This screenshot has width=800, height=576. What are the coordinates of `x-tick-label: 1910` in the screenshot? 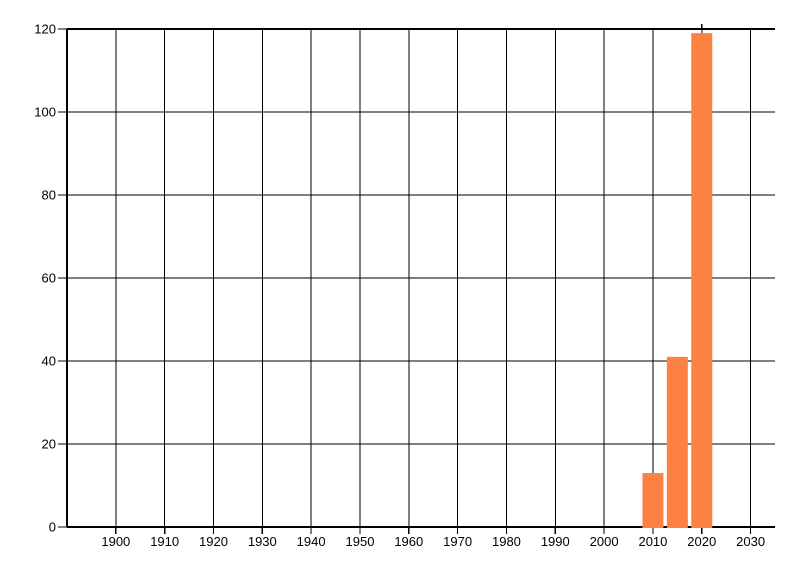 It's located at (164, 541).